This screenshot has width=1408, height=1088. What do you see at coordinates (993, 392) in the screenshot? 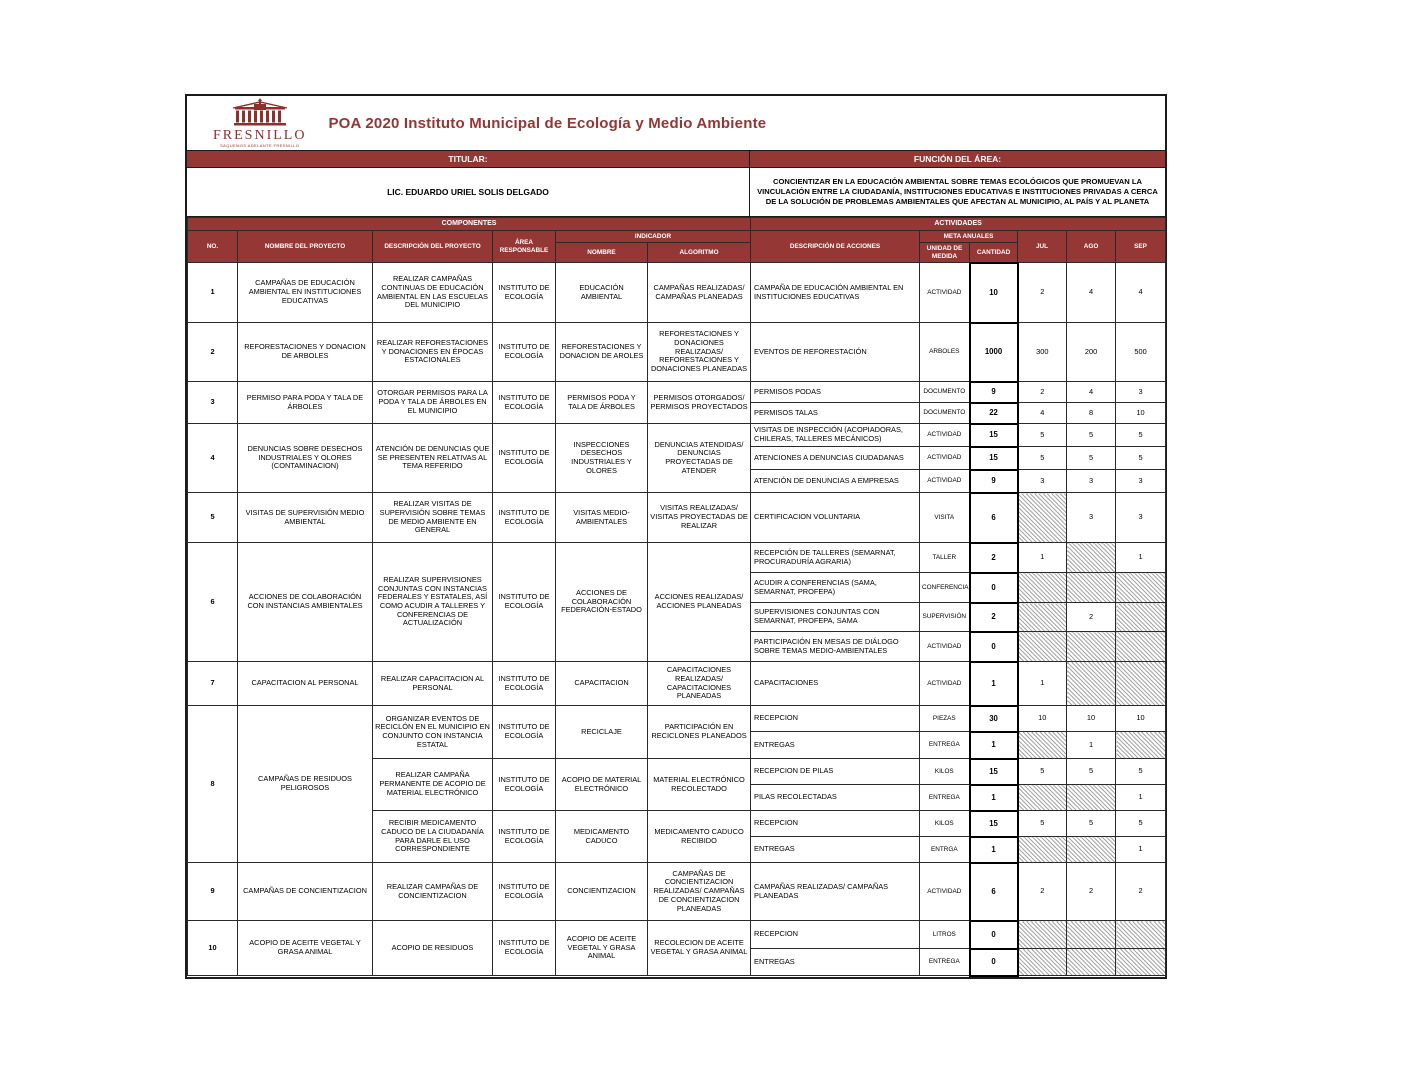
I see `quantity-cell: 9` at bounding box center [993, 392].